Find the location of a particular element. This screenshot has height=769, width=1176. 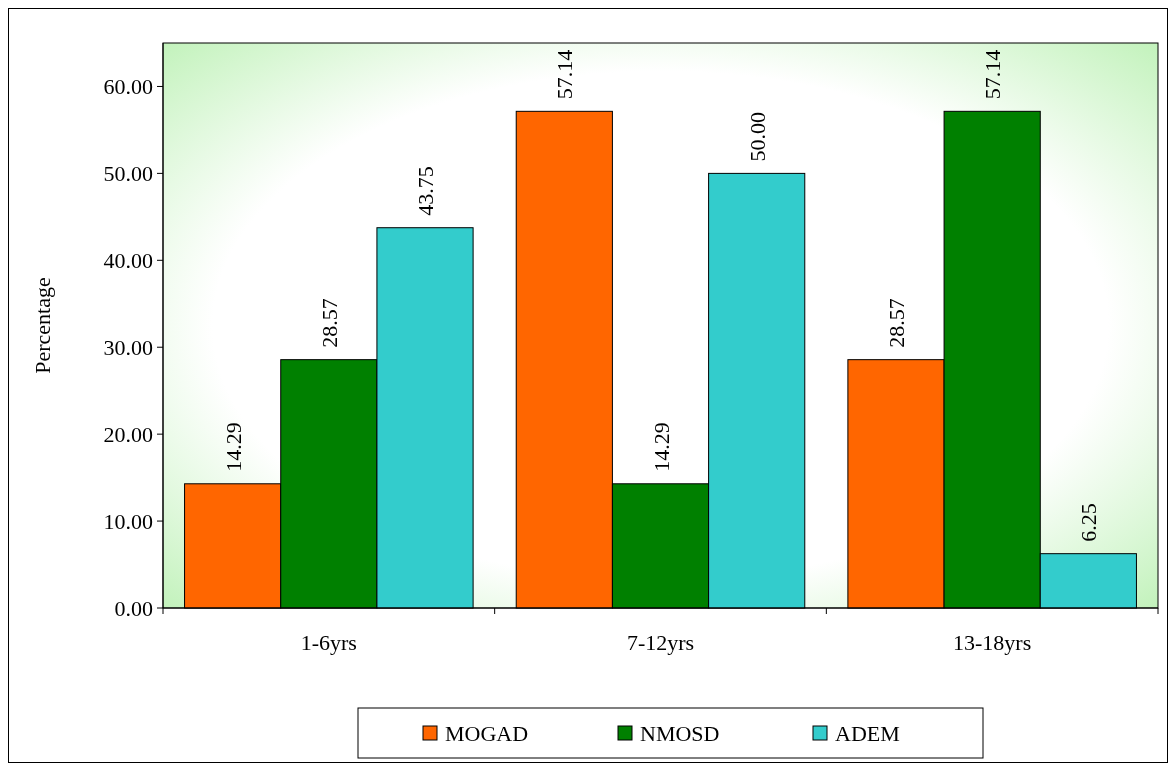

data-label: 43.75 is located at coordinates (426, 191).